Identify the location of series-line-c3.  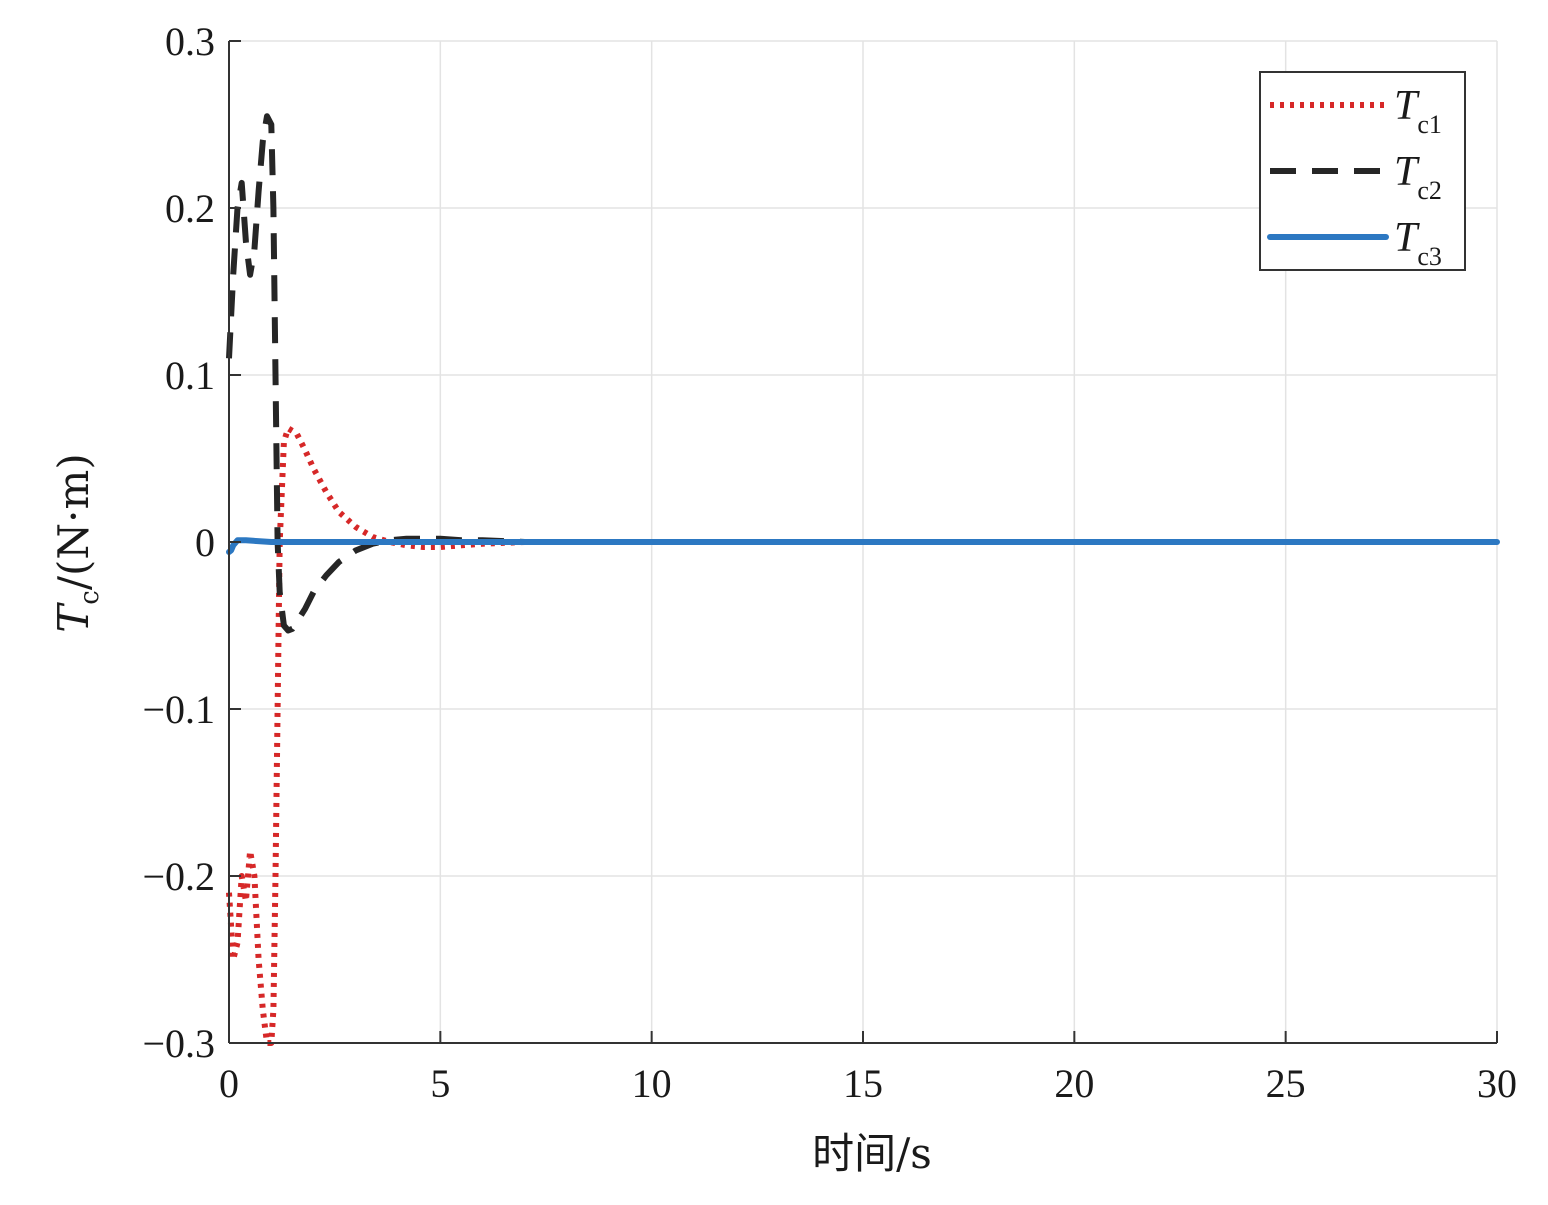
(863, 546).